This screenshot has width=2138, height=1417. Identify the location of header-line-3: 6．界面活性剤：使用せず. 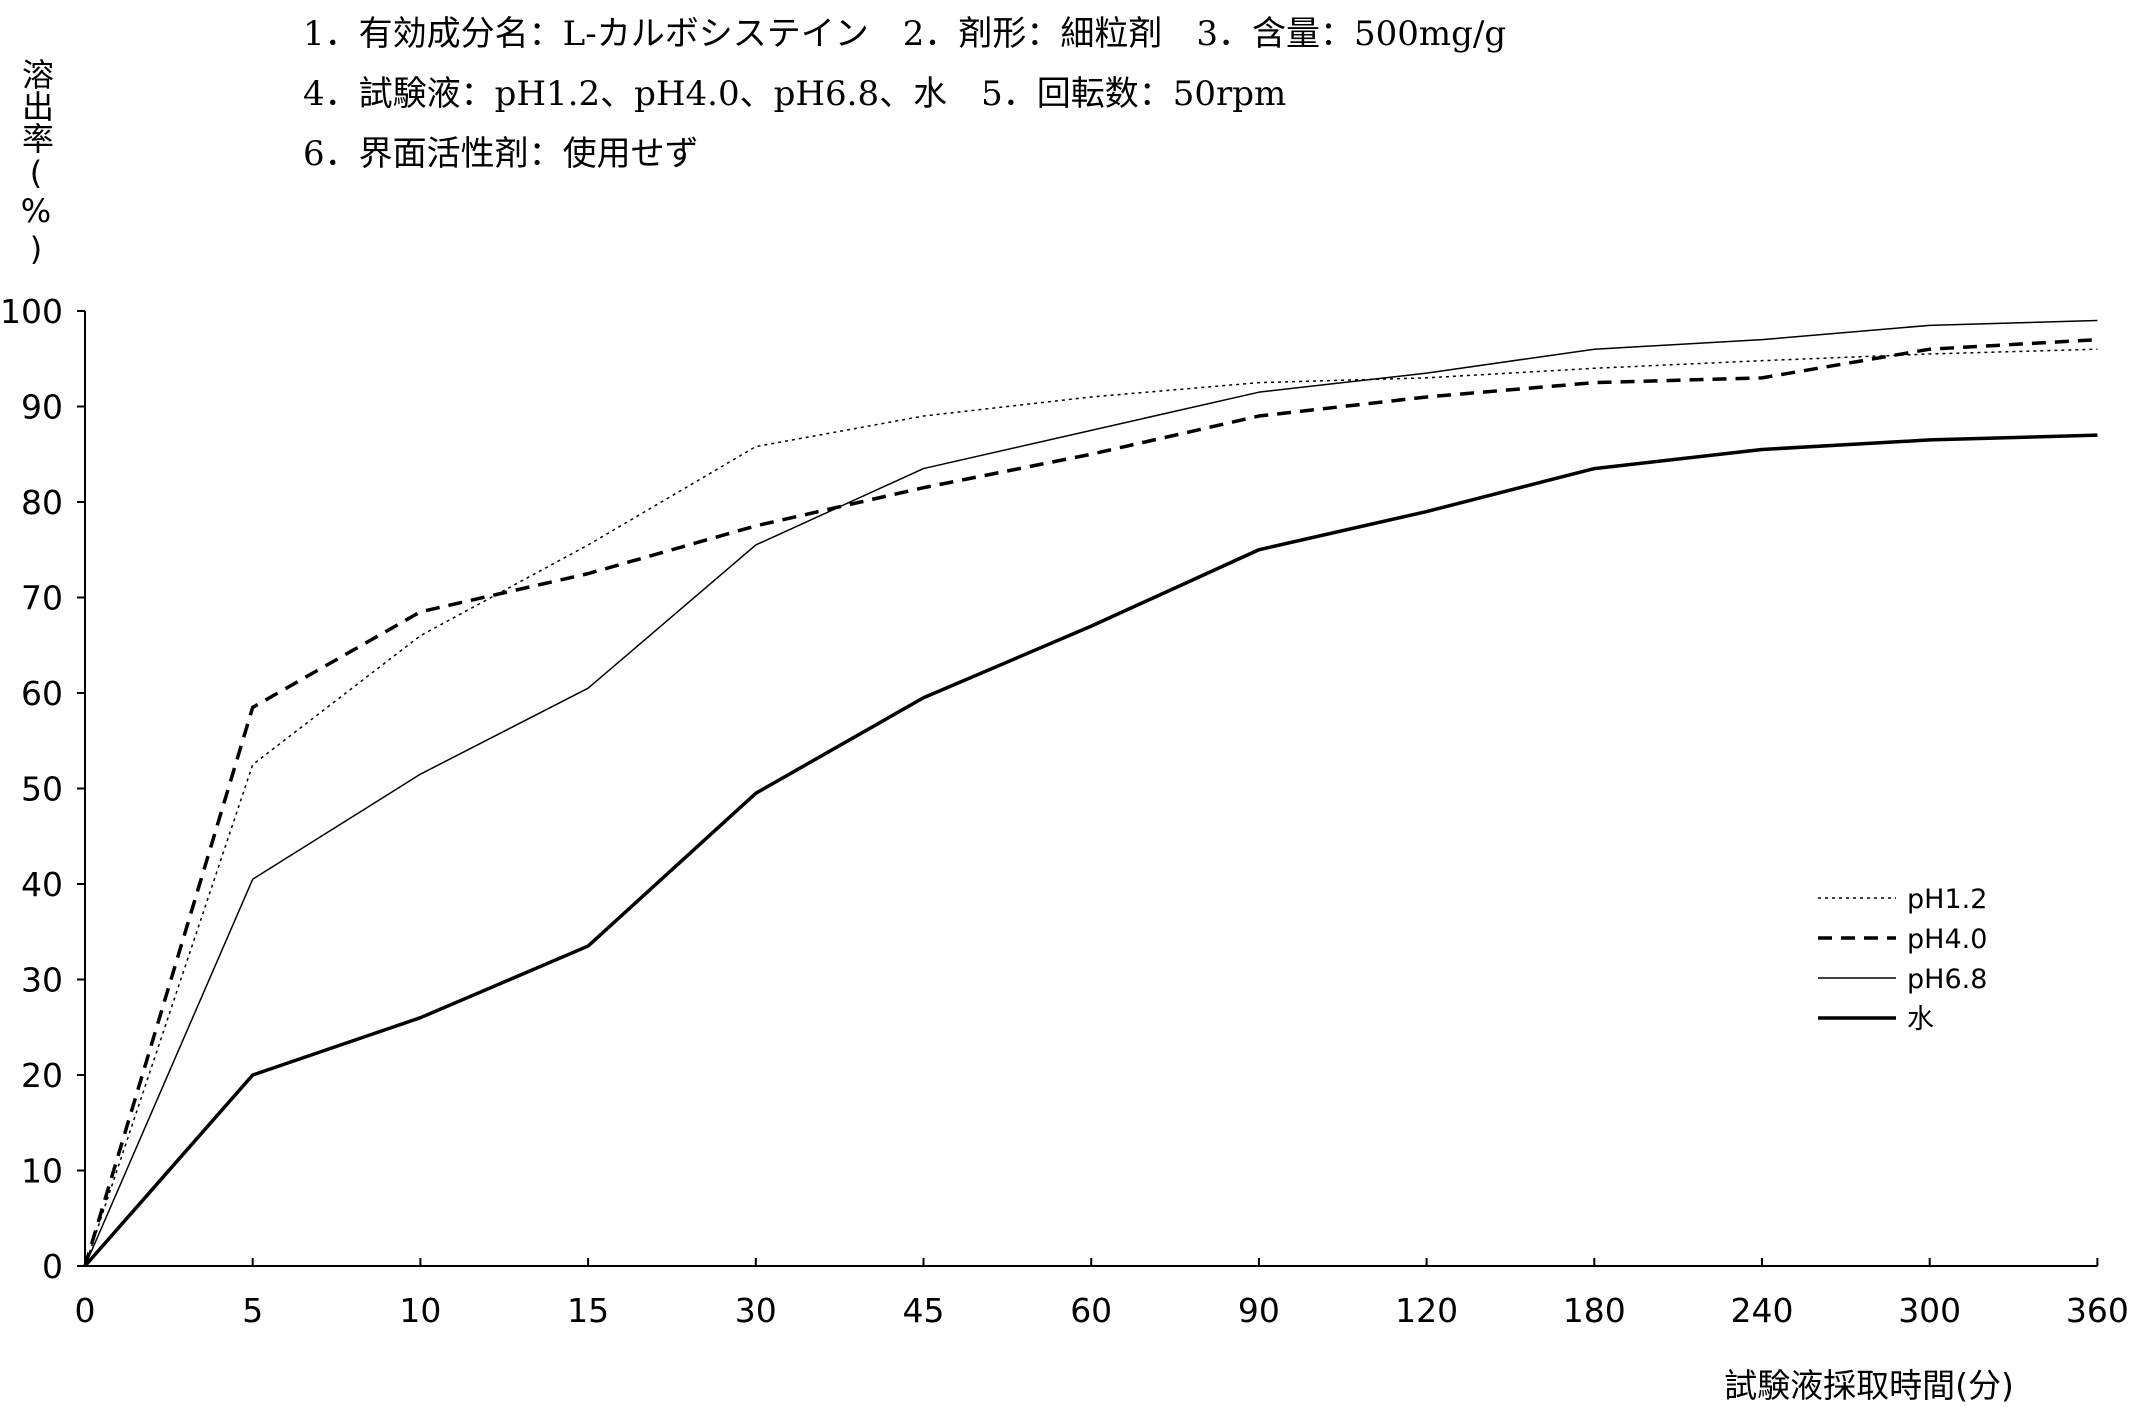
(501, 154).